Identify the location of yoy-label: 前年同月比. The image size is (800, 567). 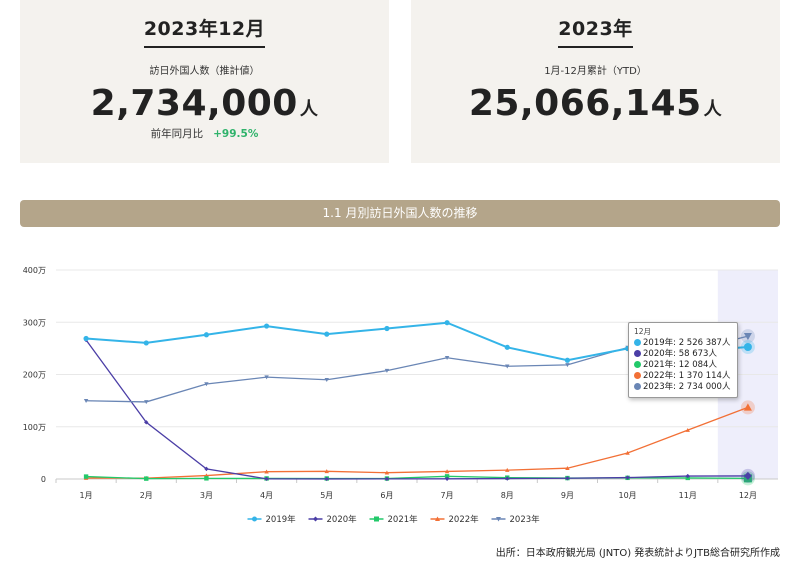
(177, 134).